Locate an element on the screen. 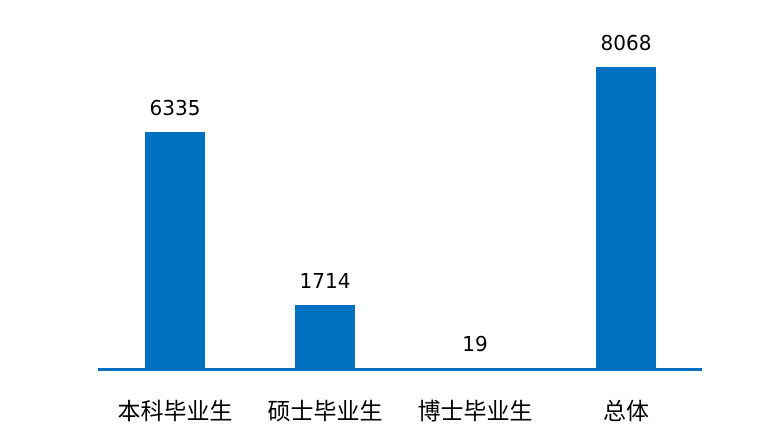 The width and height of the screenshot is (770, 440). value-label: 19 is located at coordinates (475, 344).